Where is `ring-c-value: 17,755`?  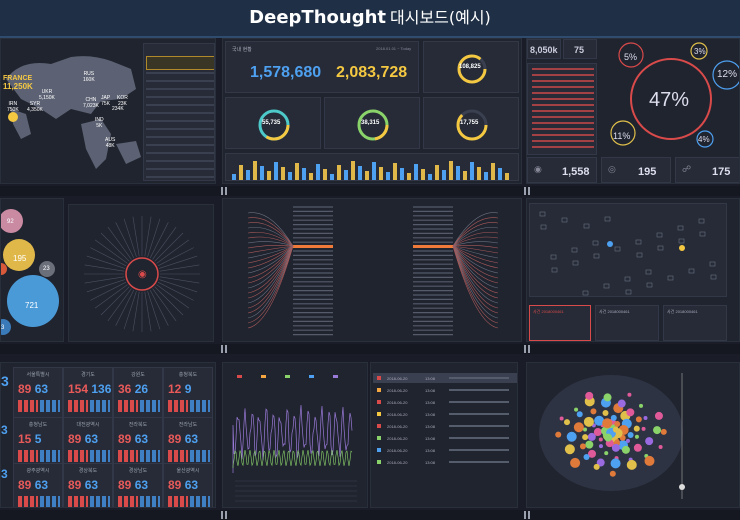 ring-c-value: 17,755 is located at coordinates (469, 123).